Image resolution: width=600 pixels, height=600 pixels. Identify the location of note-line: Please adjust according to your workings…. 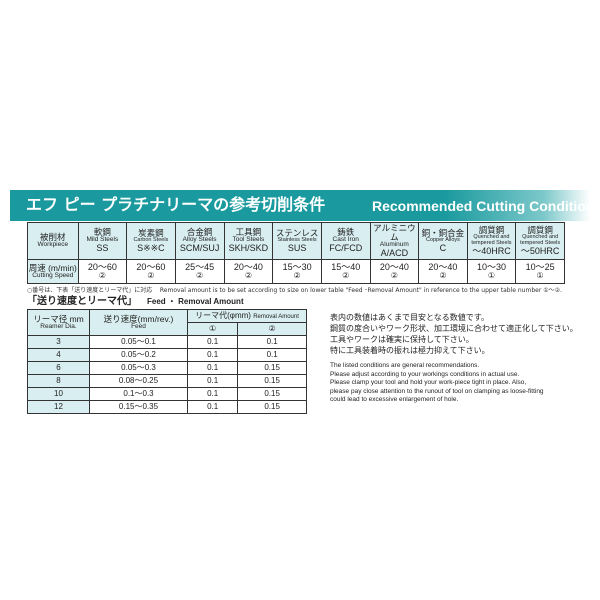
(425, 374).